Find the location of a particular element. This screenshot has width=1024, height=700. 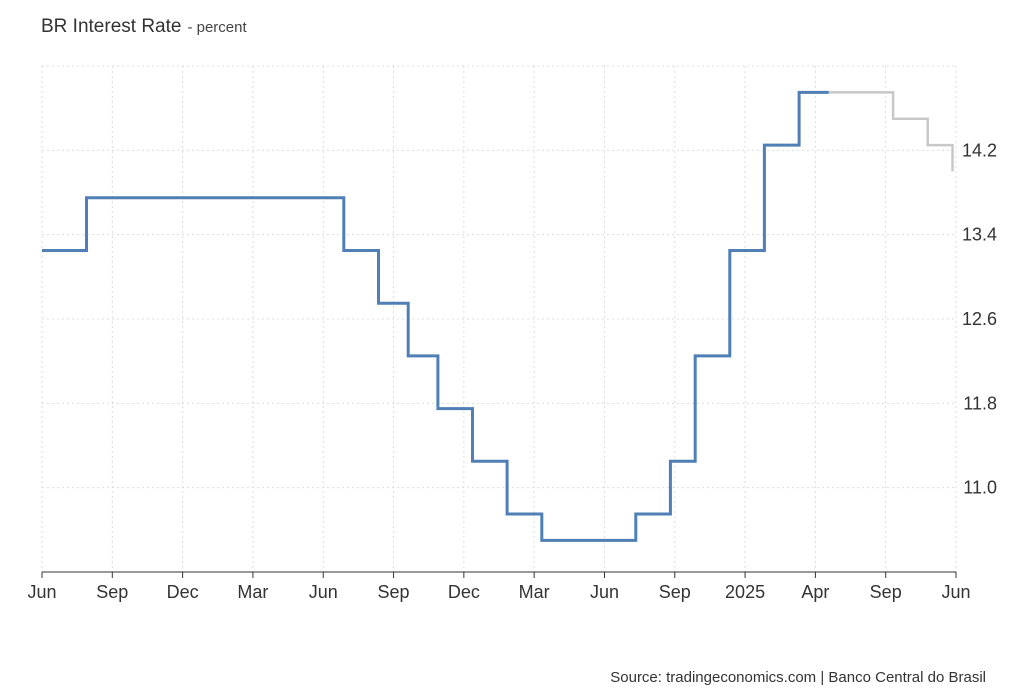

x-tick-label: 2025 is located at coordinates (745, 592).